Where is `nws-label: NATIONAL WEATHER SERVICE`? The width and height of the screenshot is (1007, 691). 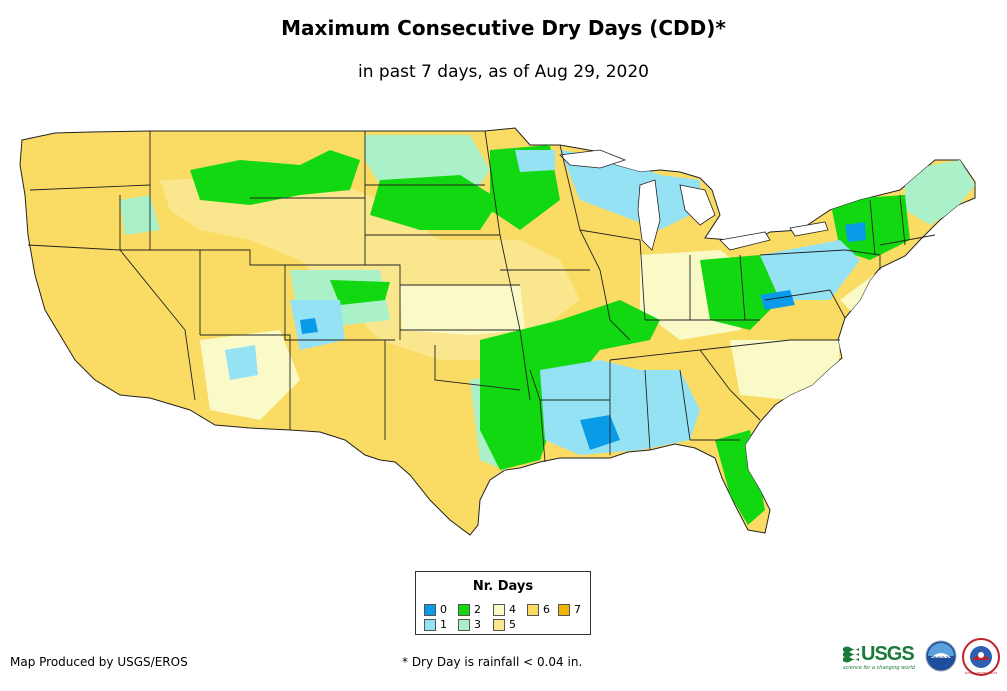 nws-label: NATIONAL WEATHER SERVICE is located at coordinates (981, 673).